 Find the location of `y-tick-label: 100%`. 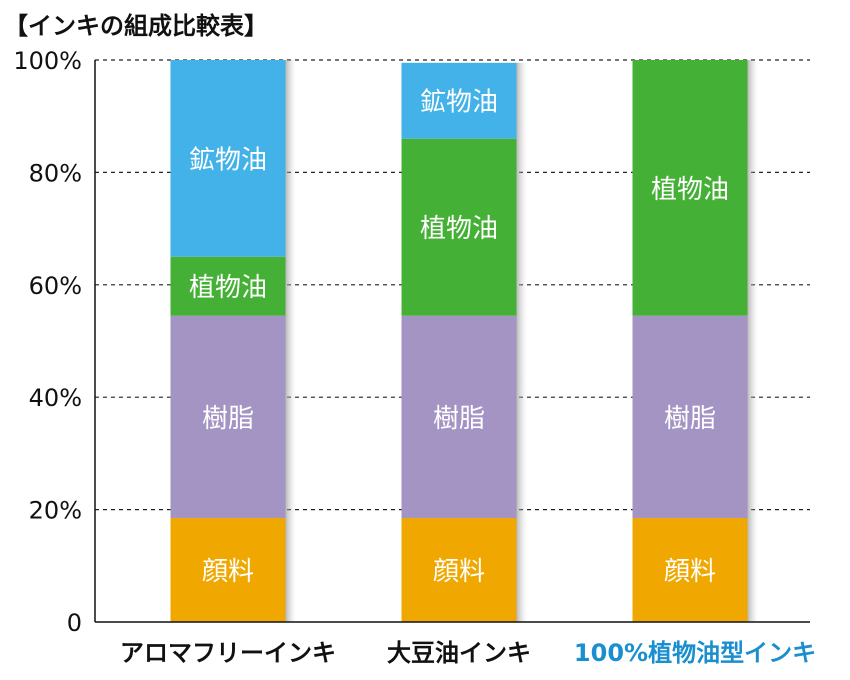

y-tick-label: 100% is located at coordinates (47, 61).